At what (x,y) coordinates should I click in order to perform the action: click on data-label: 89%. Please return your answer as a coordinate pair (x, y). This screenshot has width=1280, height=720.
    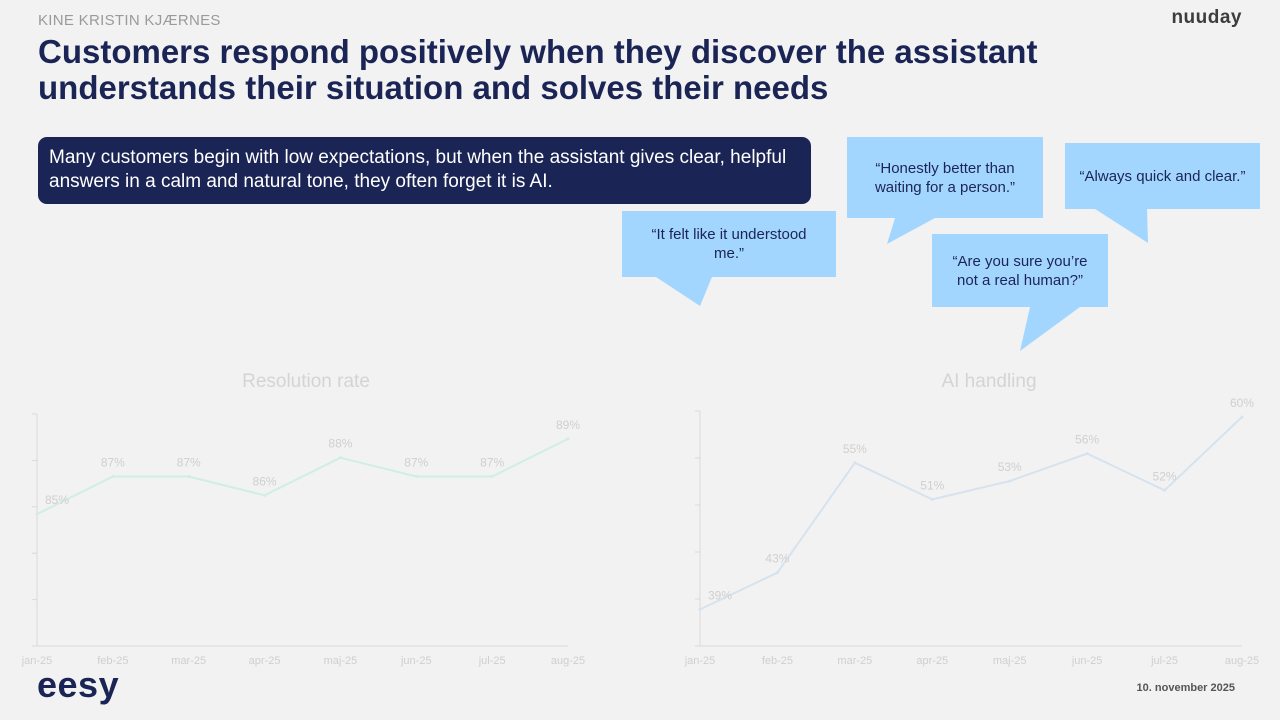
    Looking at the image, I should click on (568, 425).